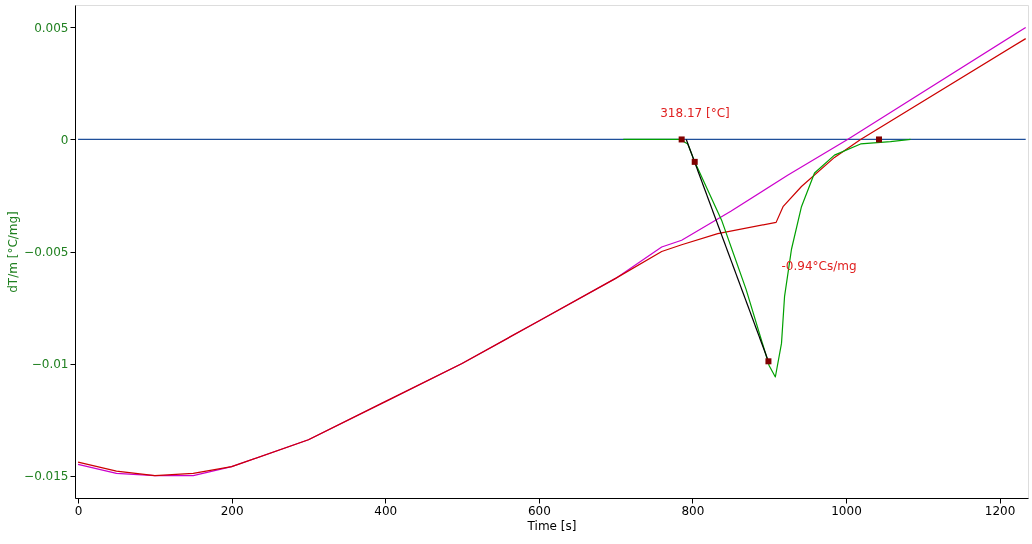  I want to click on y-tick-label: −0.005, so click(46, 252).